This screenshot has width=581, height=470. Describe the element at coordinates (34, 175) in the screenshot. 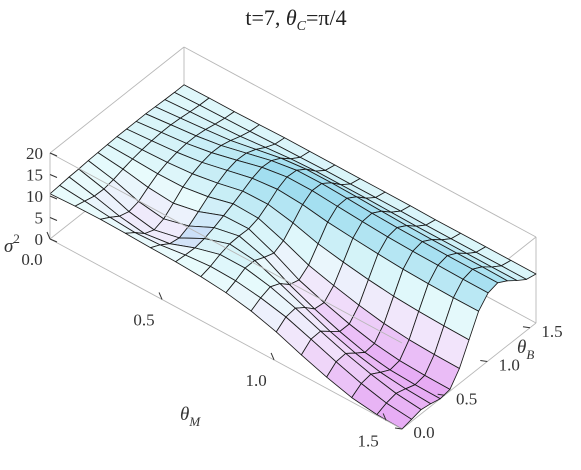

I see `z-tick-label: 15` at that location.